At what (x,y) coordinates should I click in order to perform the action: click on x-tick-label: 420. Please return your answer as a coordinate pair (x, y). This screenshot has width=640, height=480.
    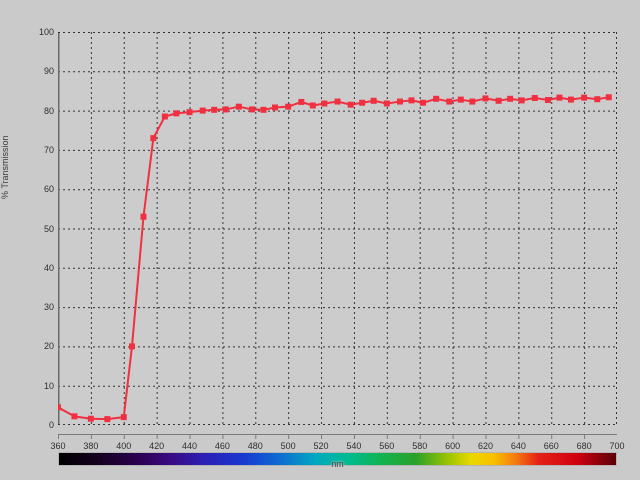
    Looking at the image, I should click on (157, 446).